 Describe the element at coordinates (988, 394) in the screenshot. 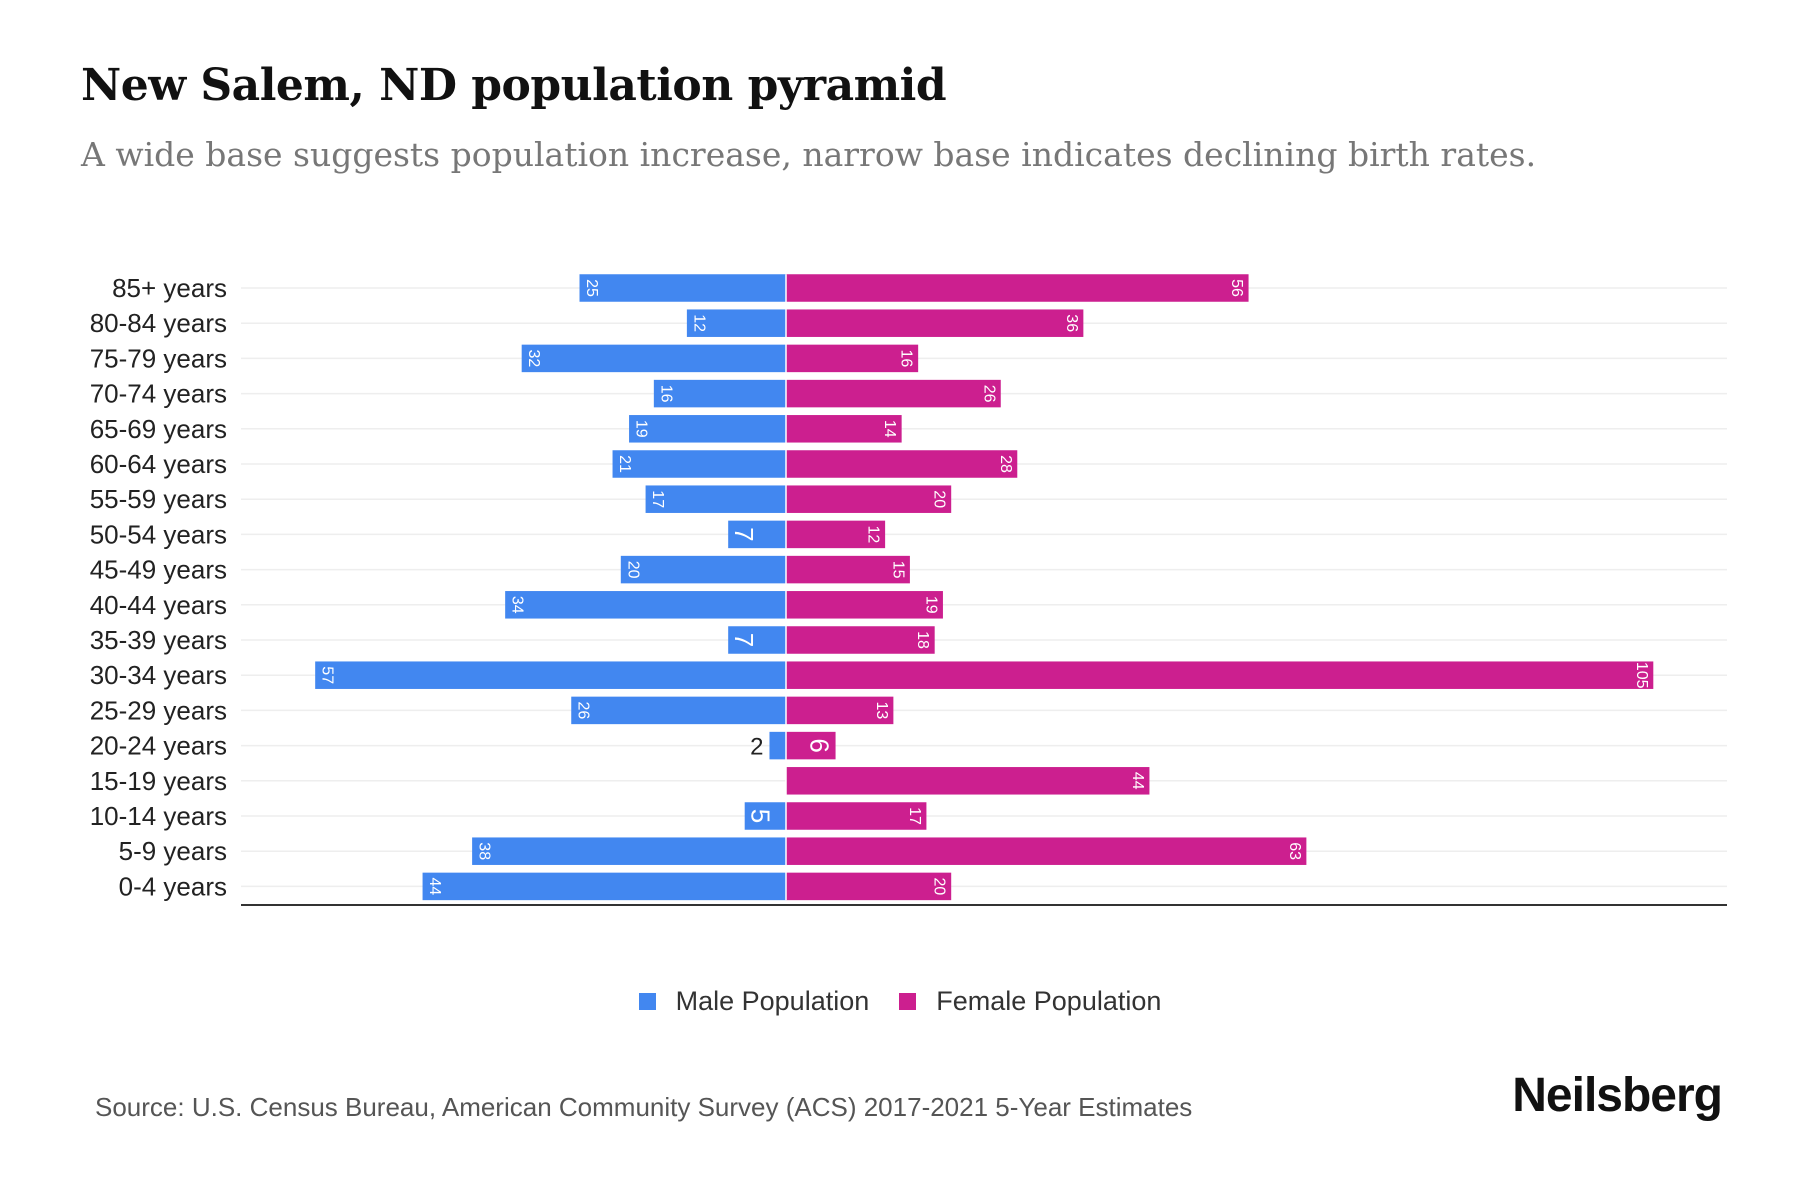

I see `female-value-label: 26` at that location.